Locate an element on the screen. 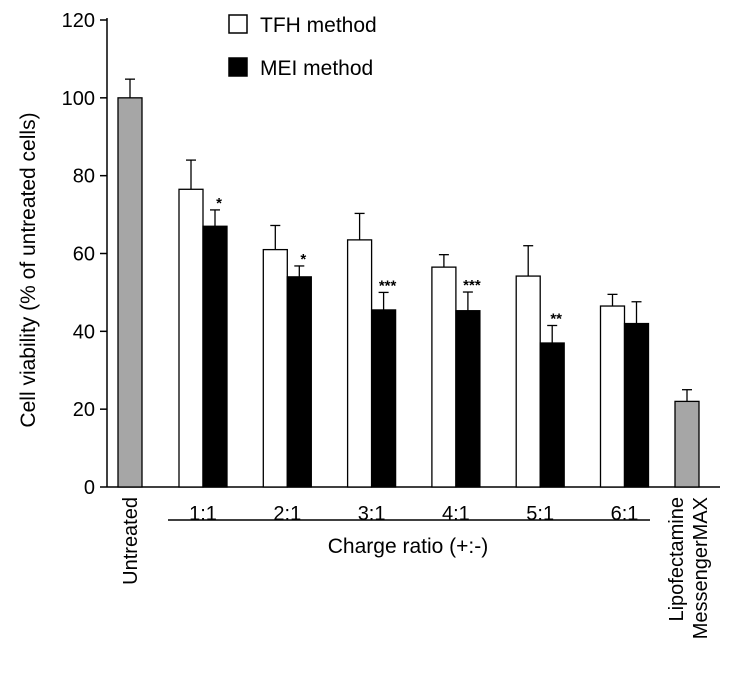 This screenshot has height=696, width=730. legend: TFH method MEI method is located at coordinates (302, 47).